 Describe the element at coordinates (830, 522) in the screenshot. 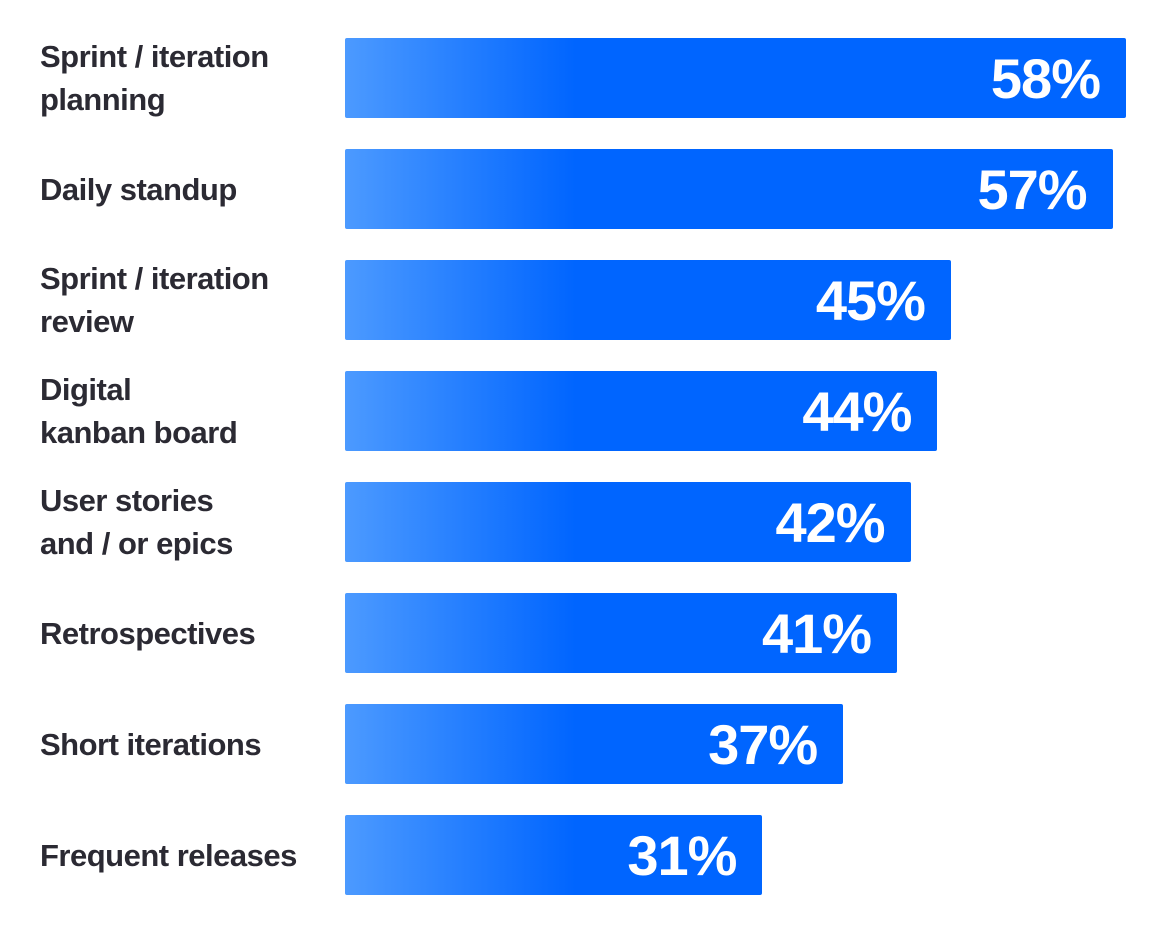

I see `bar-value-label: 42%` at that location.